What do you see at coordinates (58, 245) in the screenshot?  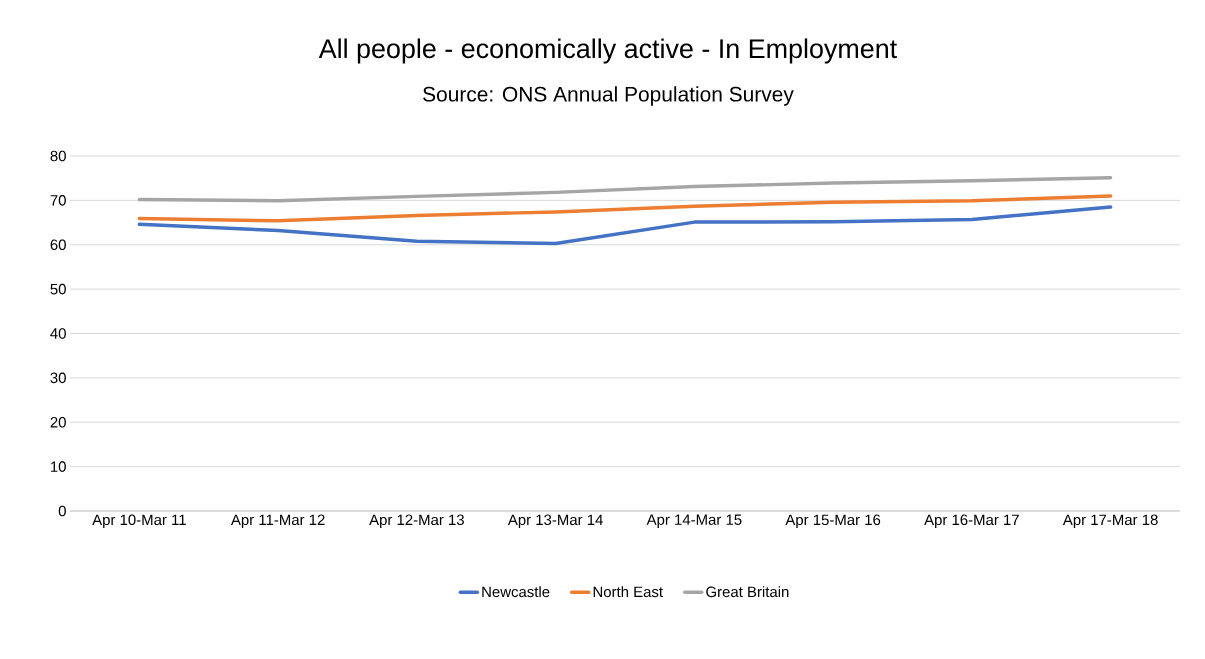 I see `y-tick-label: 60` at bounding box center [58, 245].